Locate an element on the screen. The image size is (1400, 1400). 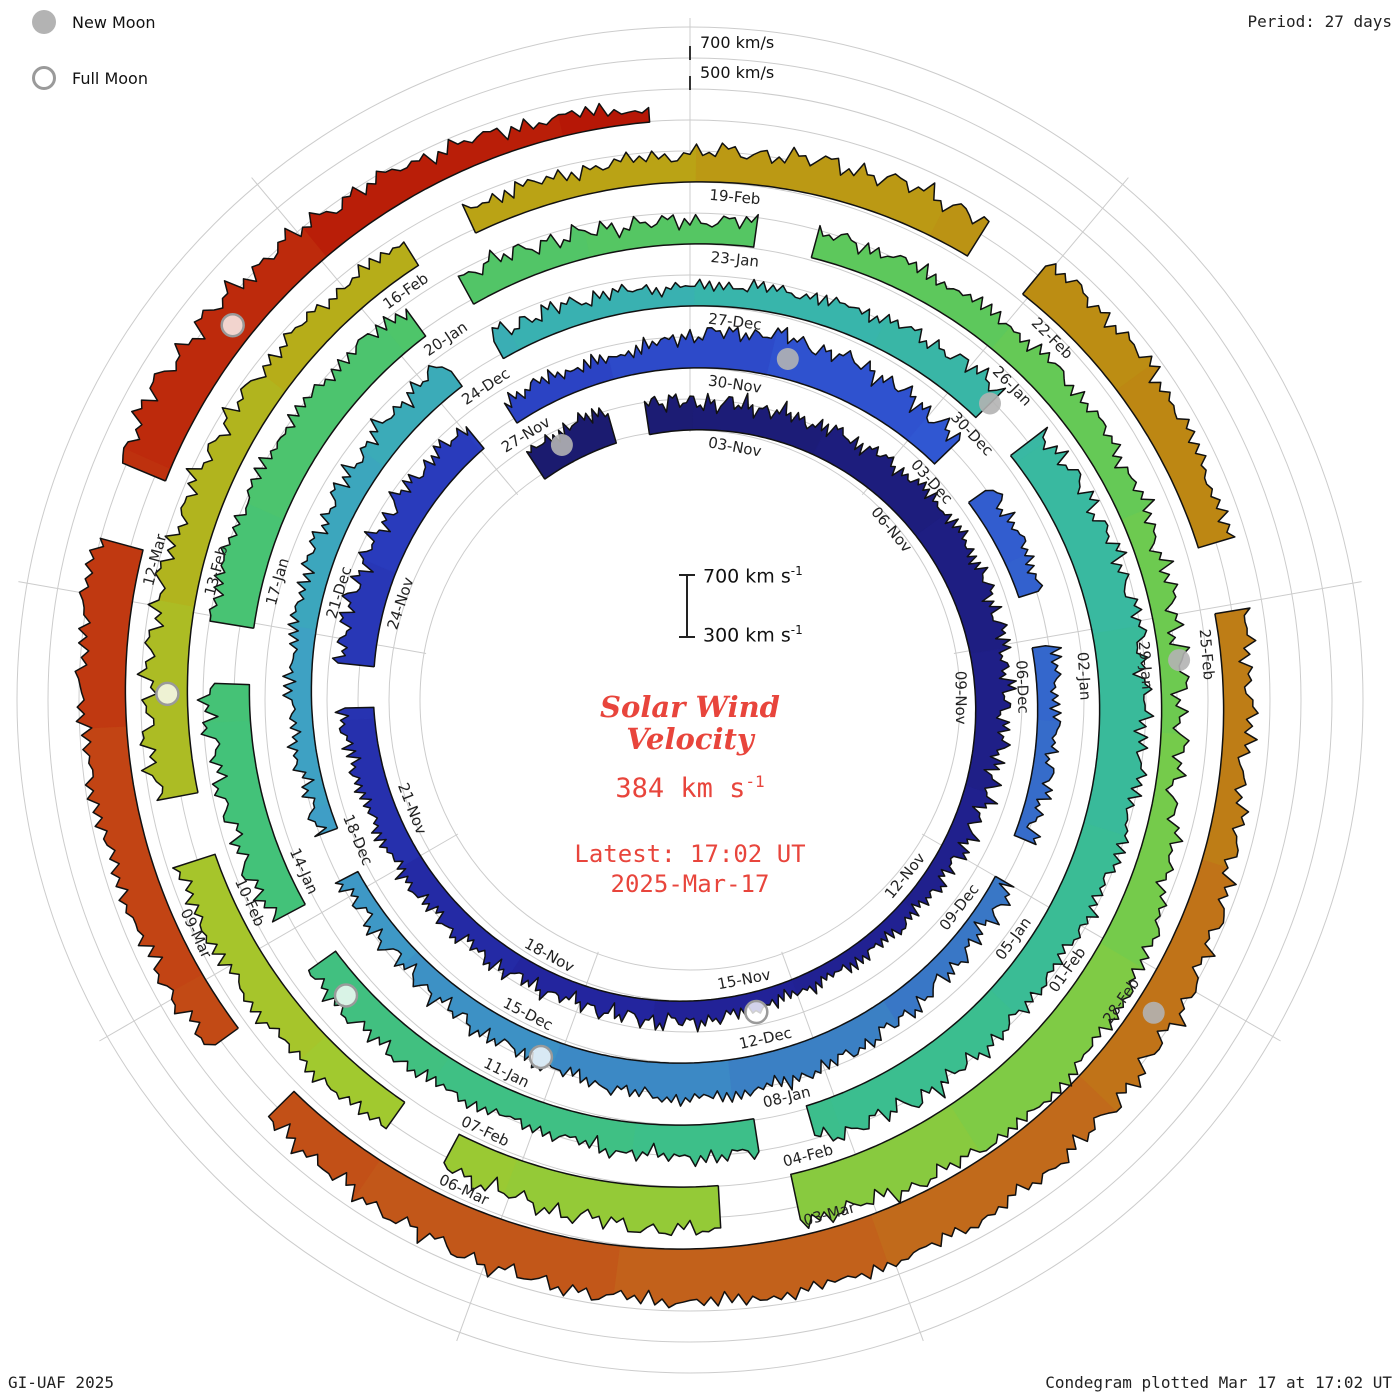
legend-new-moon: New Moon is located at coordinates (94, 22).